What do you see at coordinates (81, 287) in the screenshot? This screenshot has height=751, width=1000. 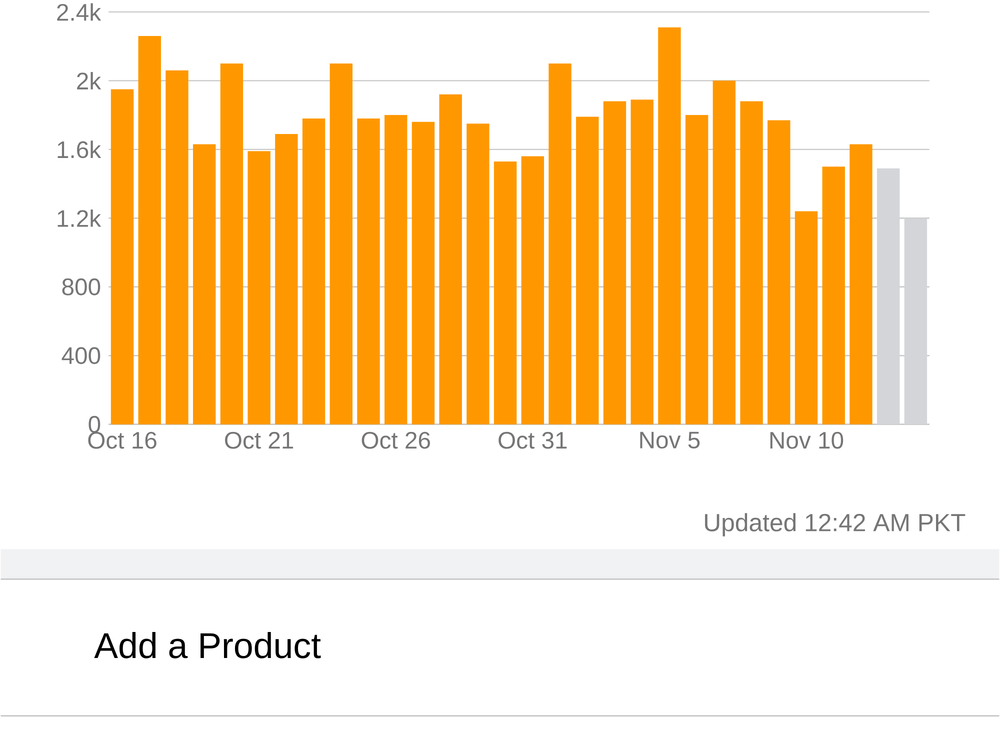 I see `y-tick-label: 800` at bounding box center [81, 287].